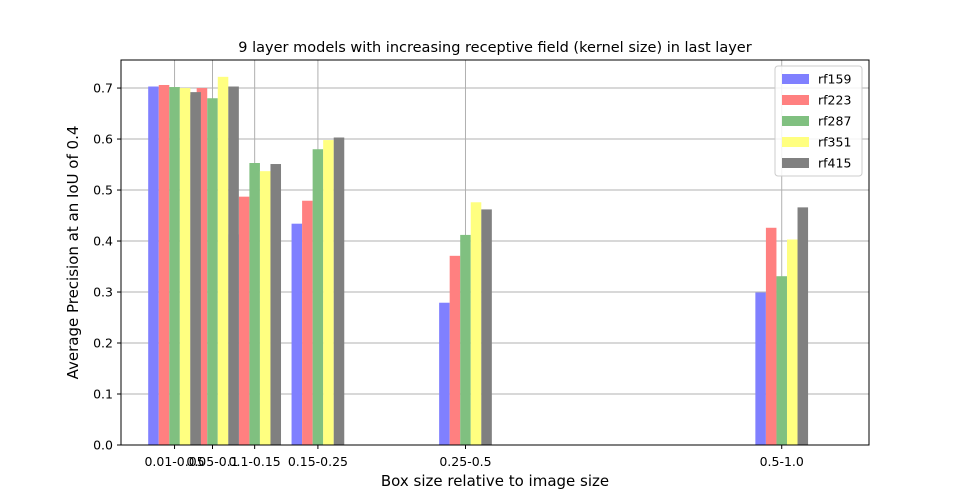 The width and height of the screenshot is (966, 500). What do you see at coordinates (174, 461) in the screenshot?
I see `x-tick-label: 0.01-0.05` at bounding box center [174, 461].